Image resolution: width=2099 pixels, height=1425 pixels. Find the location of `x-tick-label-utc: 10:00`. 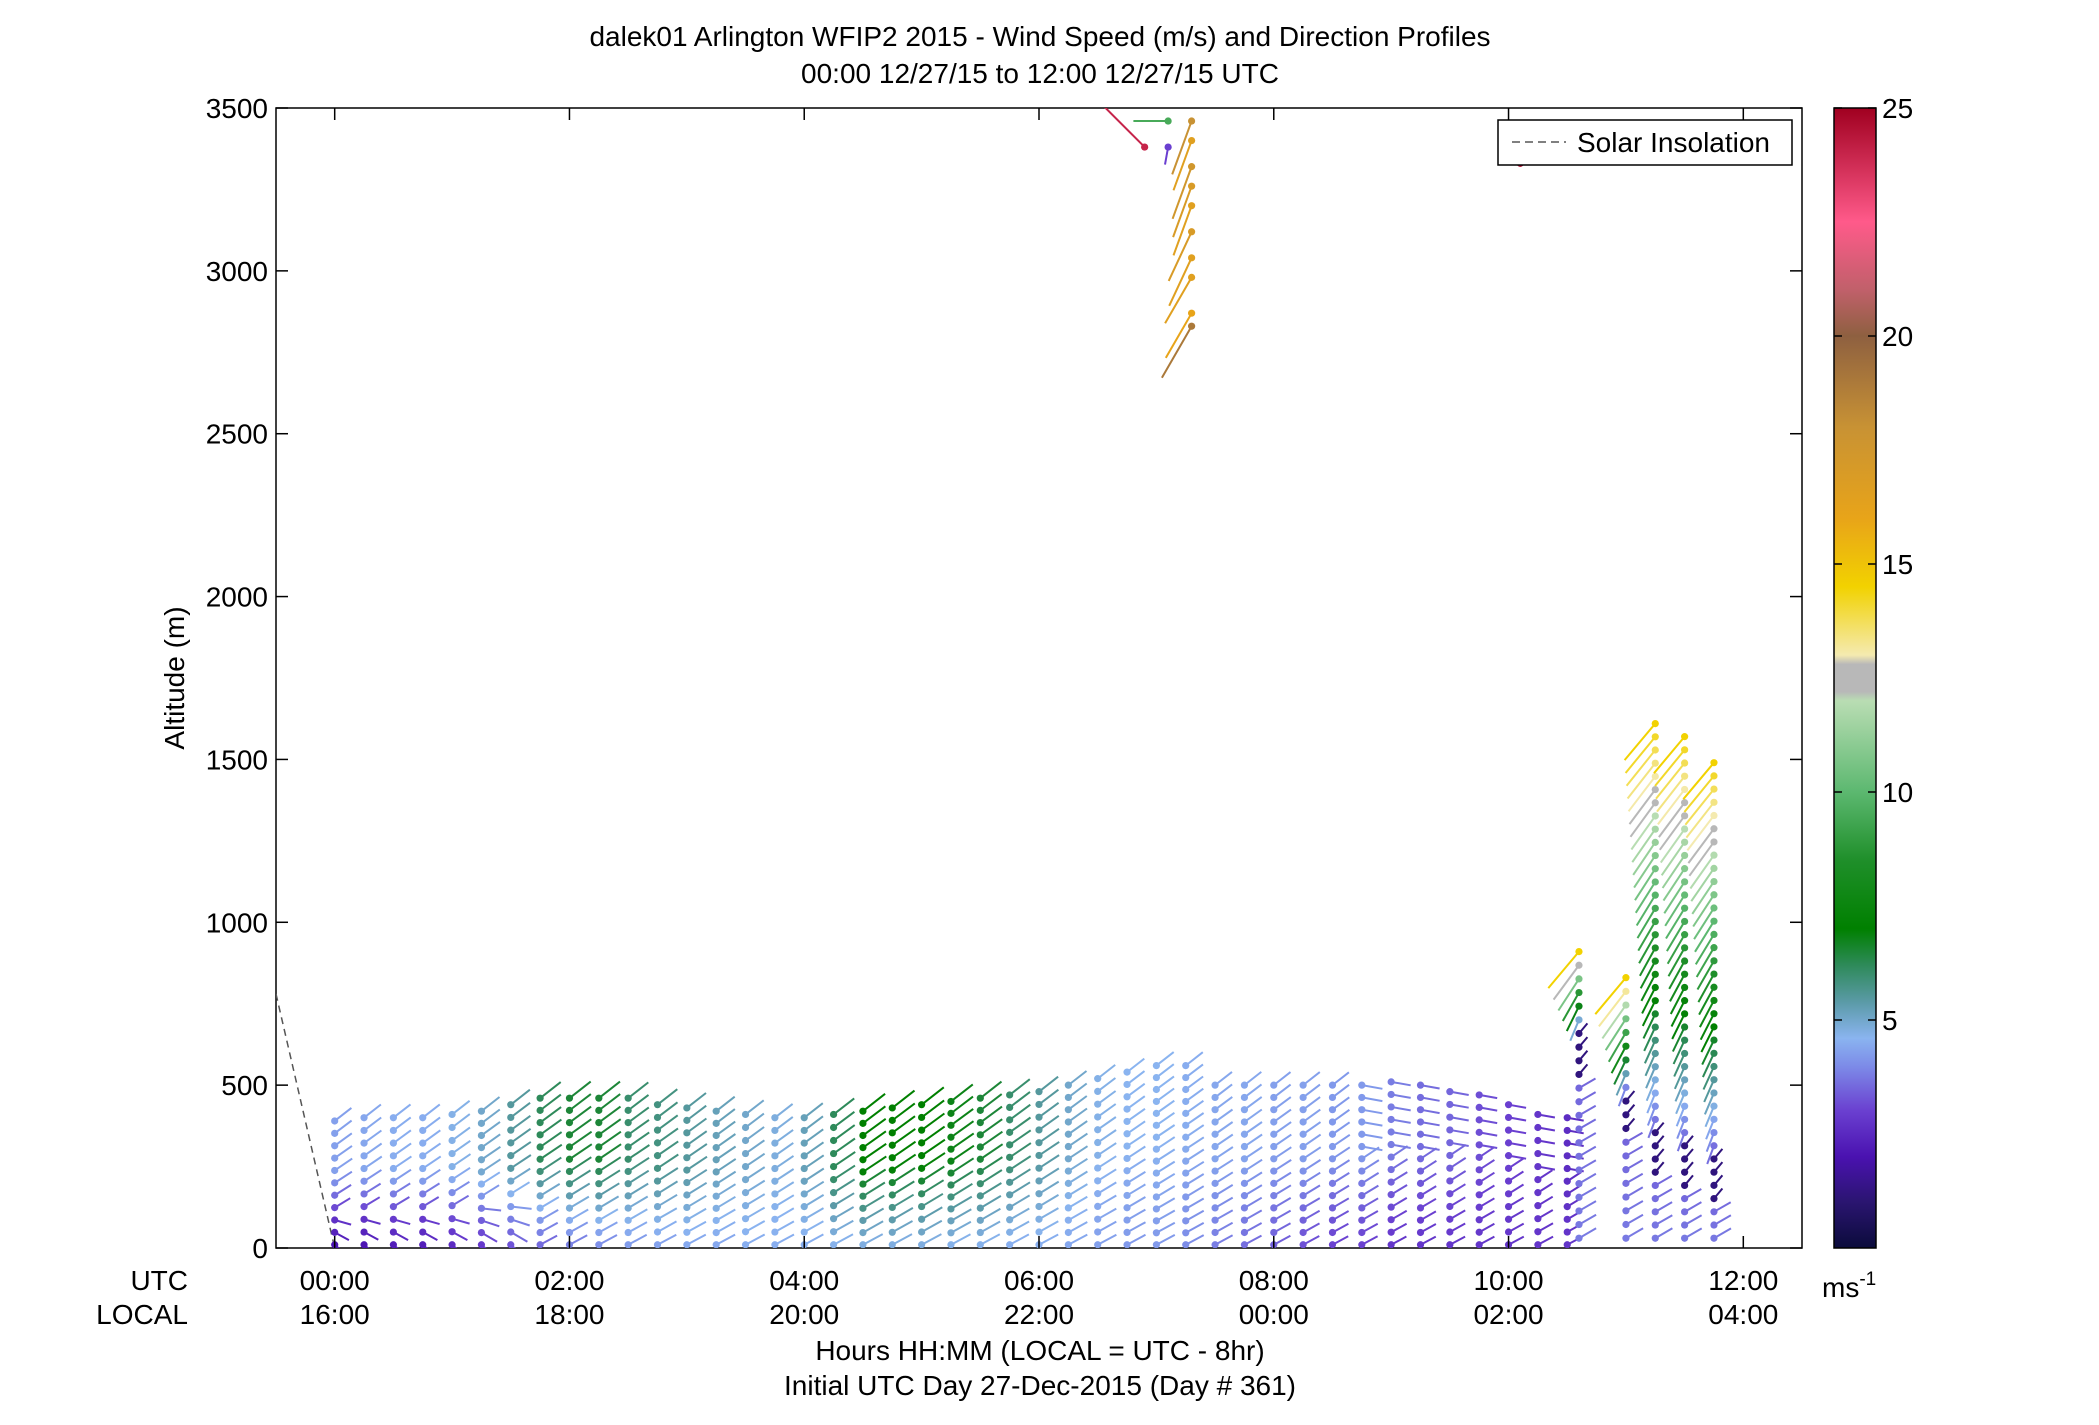

x-tick-label-utc: 10:00 is located at coordinates (1508, 1280).